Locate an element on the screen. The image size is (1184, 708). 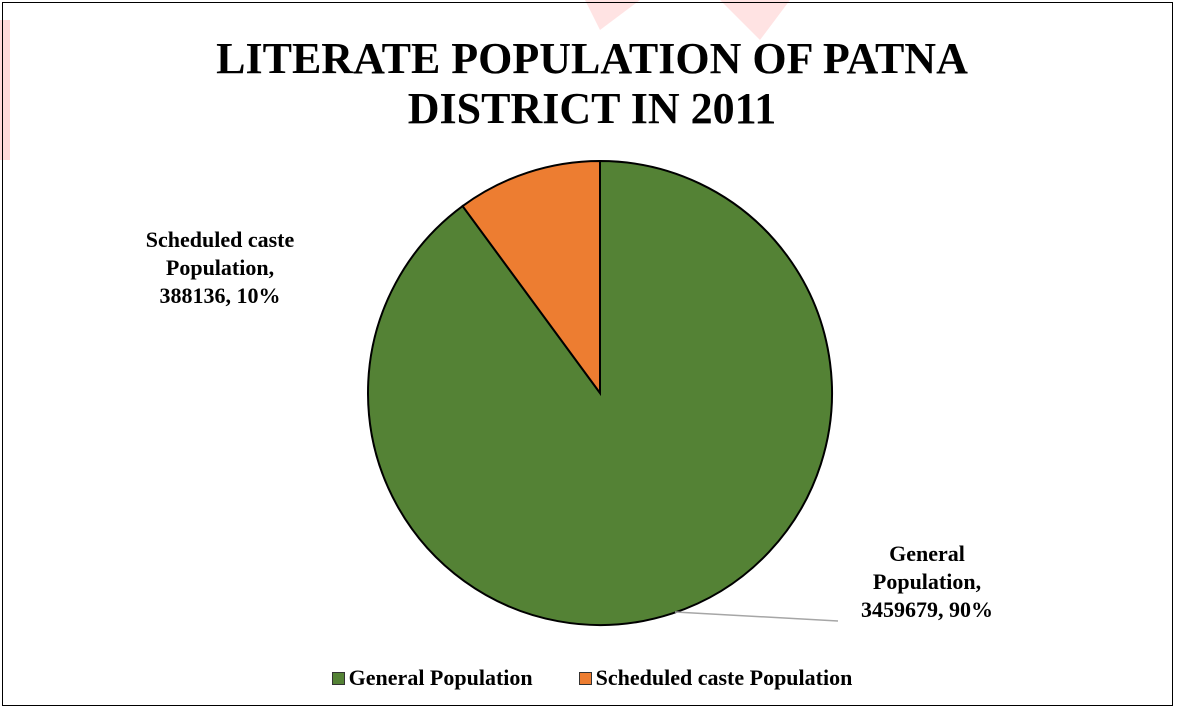
chart-title-line-2: DISTRICT IN 2011 is located at coordinates (592, 108).